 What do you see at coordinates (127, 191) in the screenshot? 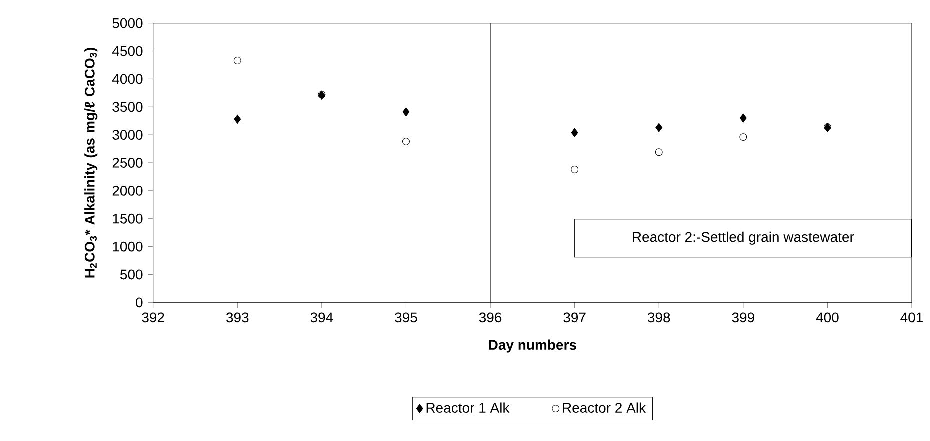
I see `y-tick-label: 2000` at bounding box center [127, 191].